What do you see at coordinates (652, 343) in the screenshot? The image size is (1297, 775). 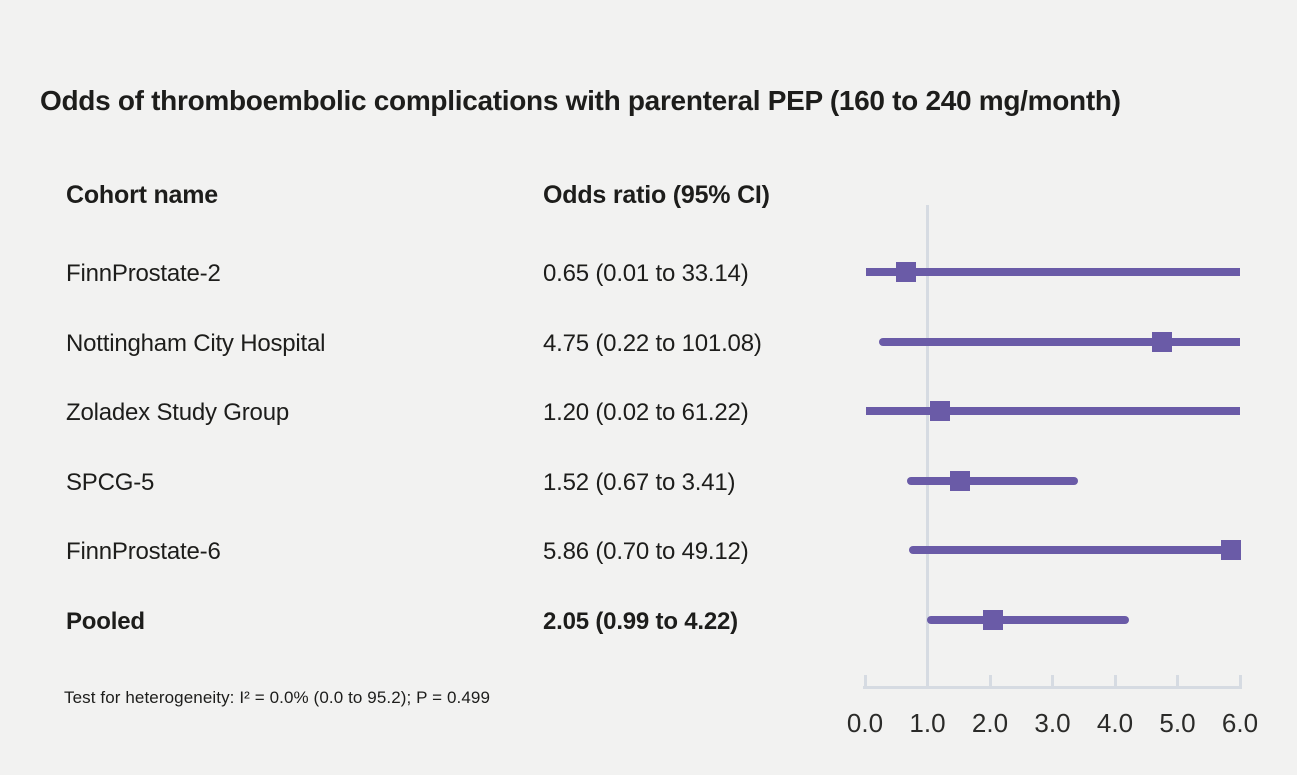 I see `odds-ratio-value: 4.75 (0.22 to 101.08)` at bounding box center [652, 343].